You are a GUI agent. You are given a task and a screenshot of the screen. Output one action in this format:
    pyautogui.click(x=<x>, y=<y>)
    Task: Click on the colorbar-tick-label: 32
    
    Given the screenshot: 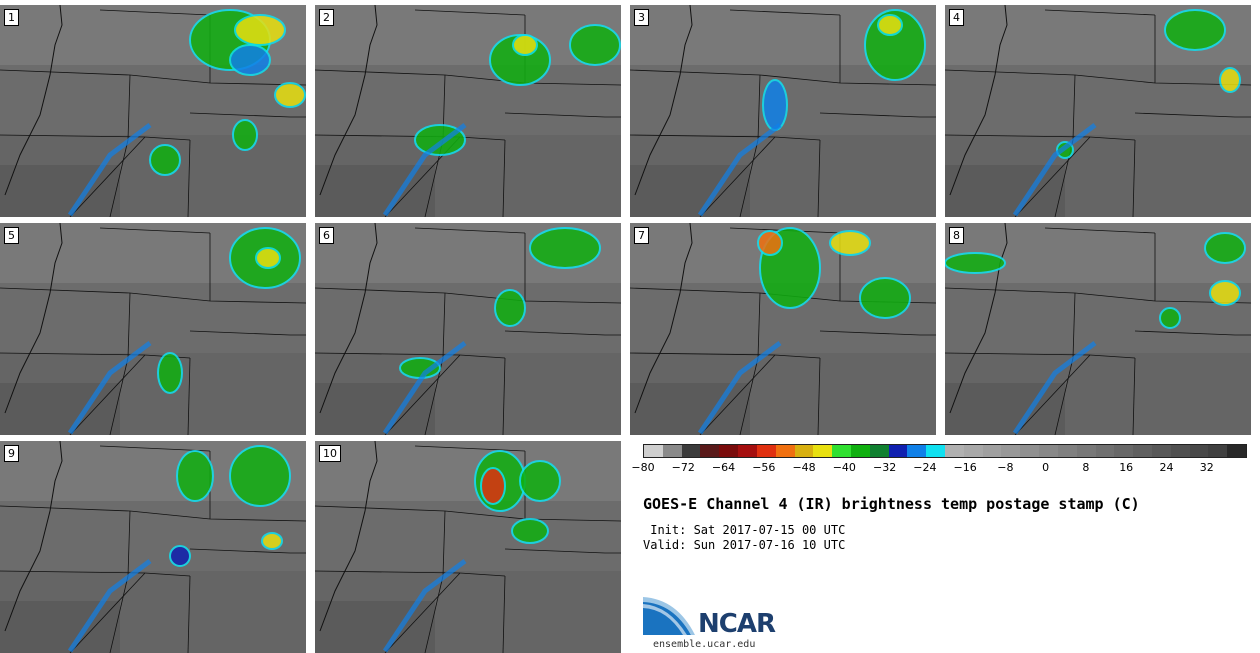 What is the action you would take?
    pyautogui.click(x=1206, y=467)
    